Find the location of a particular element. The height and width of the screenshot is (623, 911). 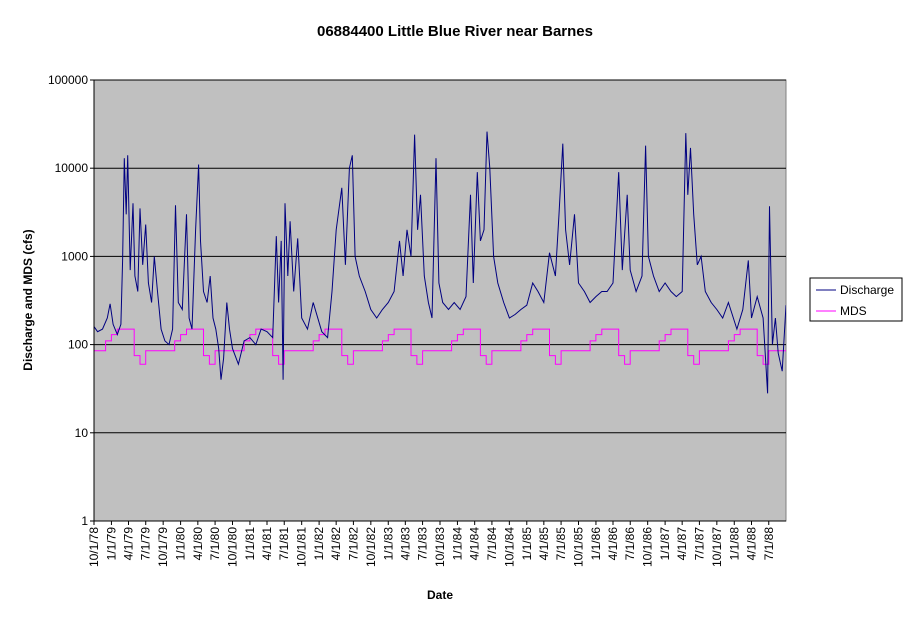

x-tick-label: 10/1/79 is located at coordinates (163, 547).